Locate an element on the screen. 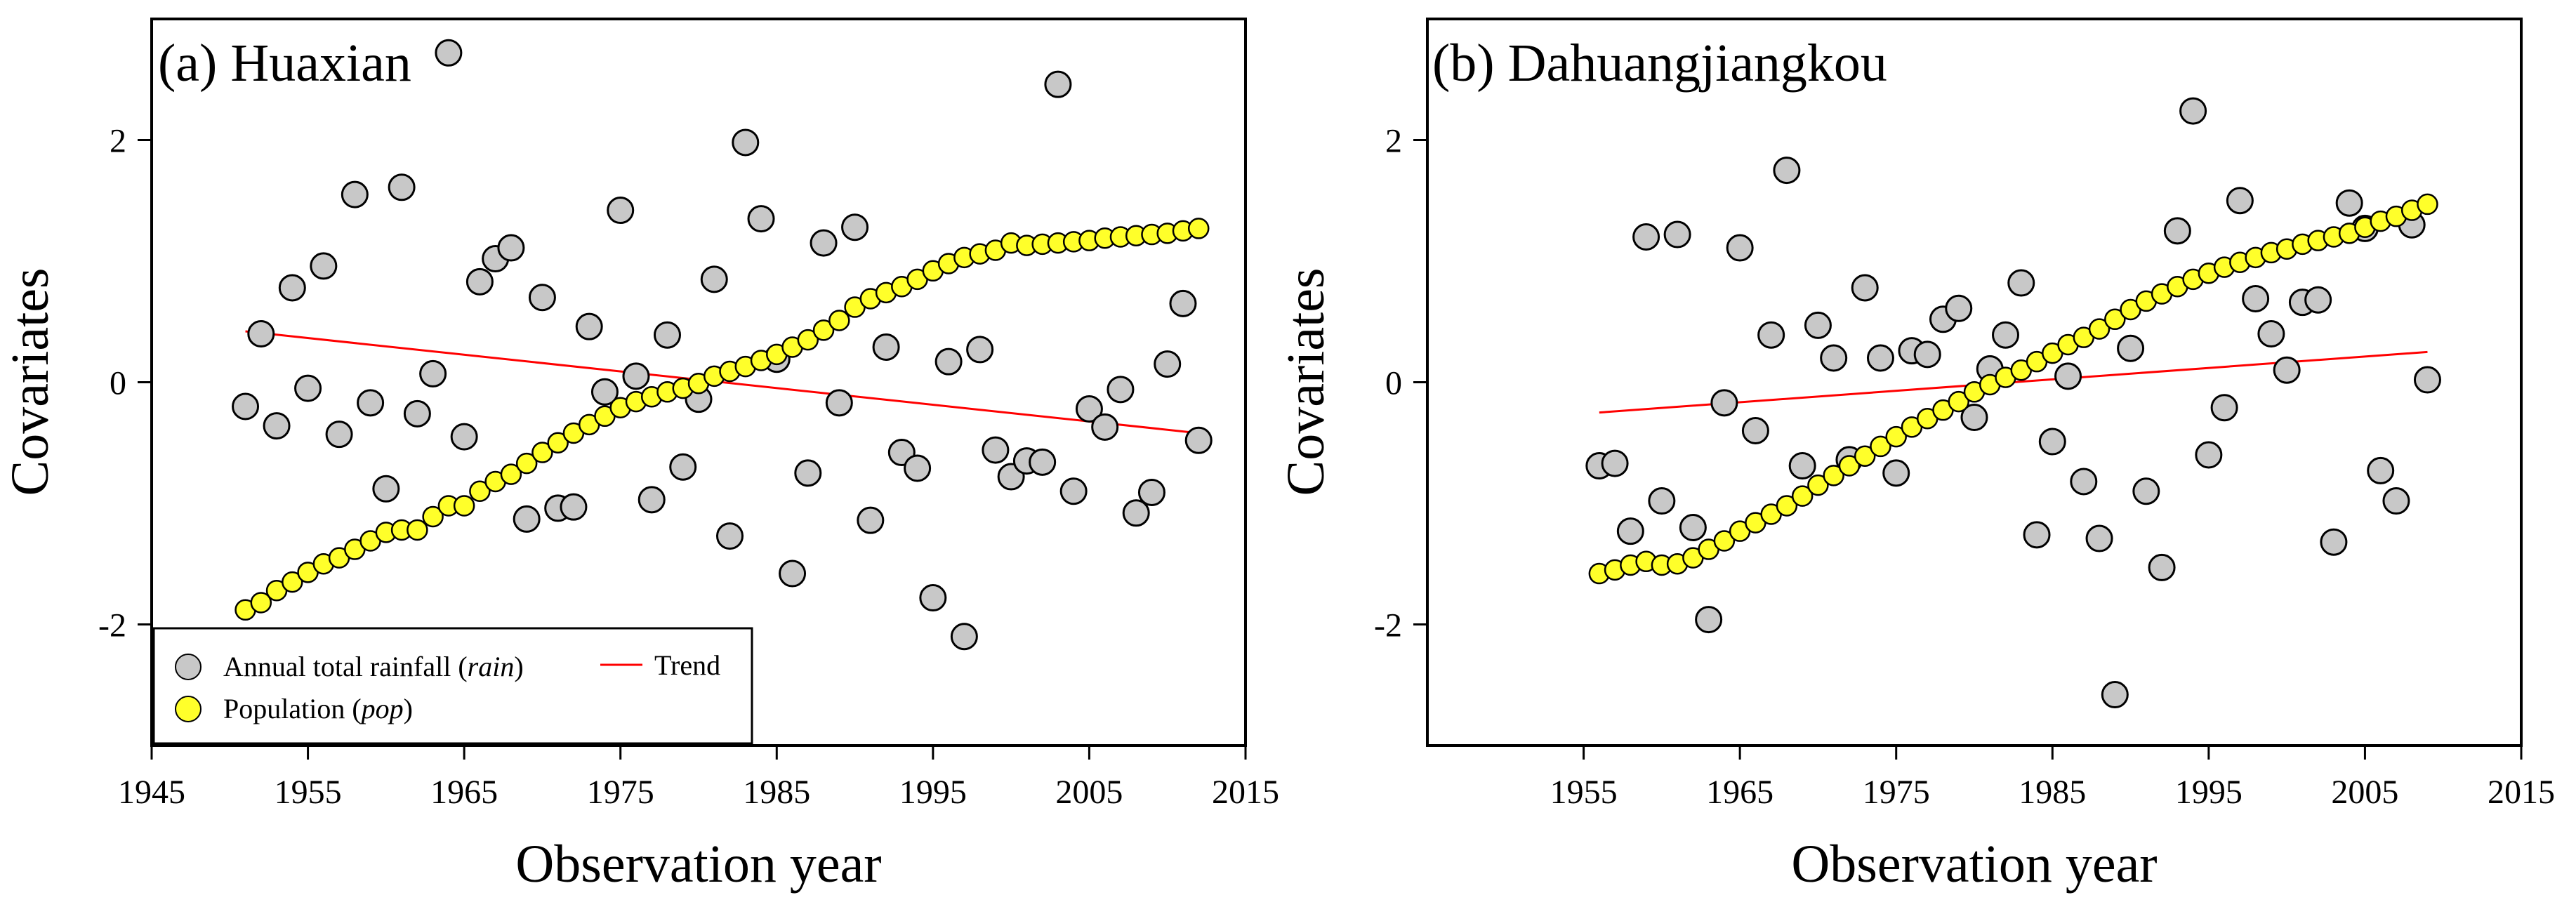 This screenshot has height=914, width=2576. panel-dahuangjiangkou-x-axis-label: Observation year is located at coordinates (1974, 864).